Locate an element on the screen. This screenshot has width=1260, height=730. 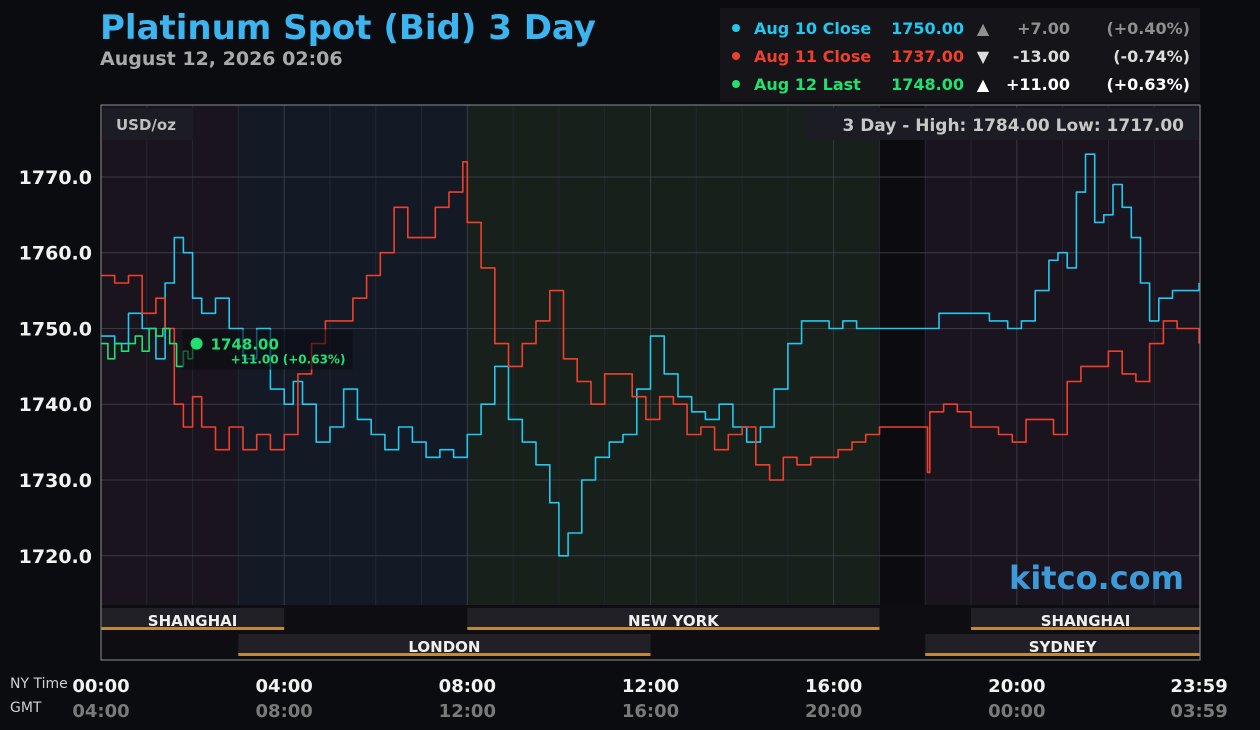
legend-change: +11.00 is located at coordinates (1038, 84).